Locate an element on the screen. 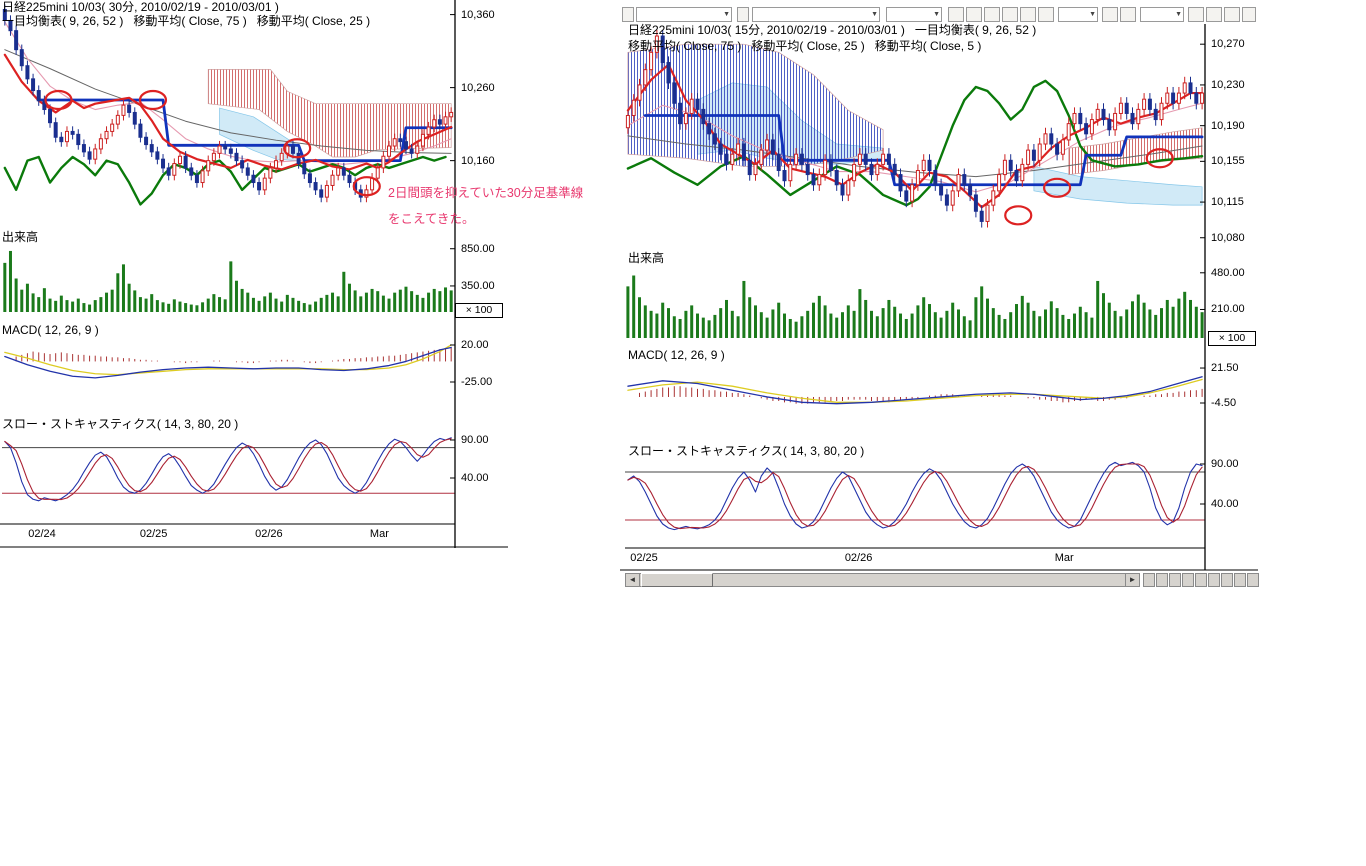 Image resolution: width=1366 pixels, height=866 pixels. right-date-label: 02/26 is located at coordinates (858, 558).